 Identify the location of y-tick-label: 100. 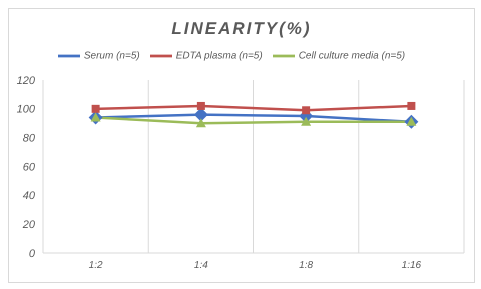
(26, 110).